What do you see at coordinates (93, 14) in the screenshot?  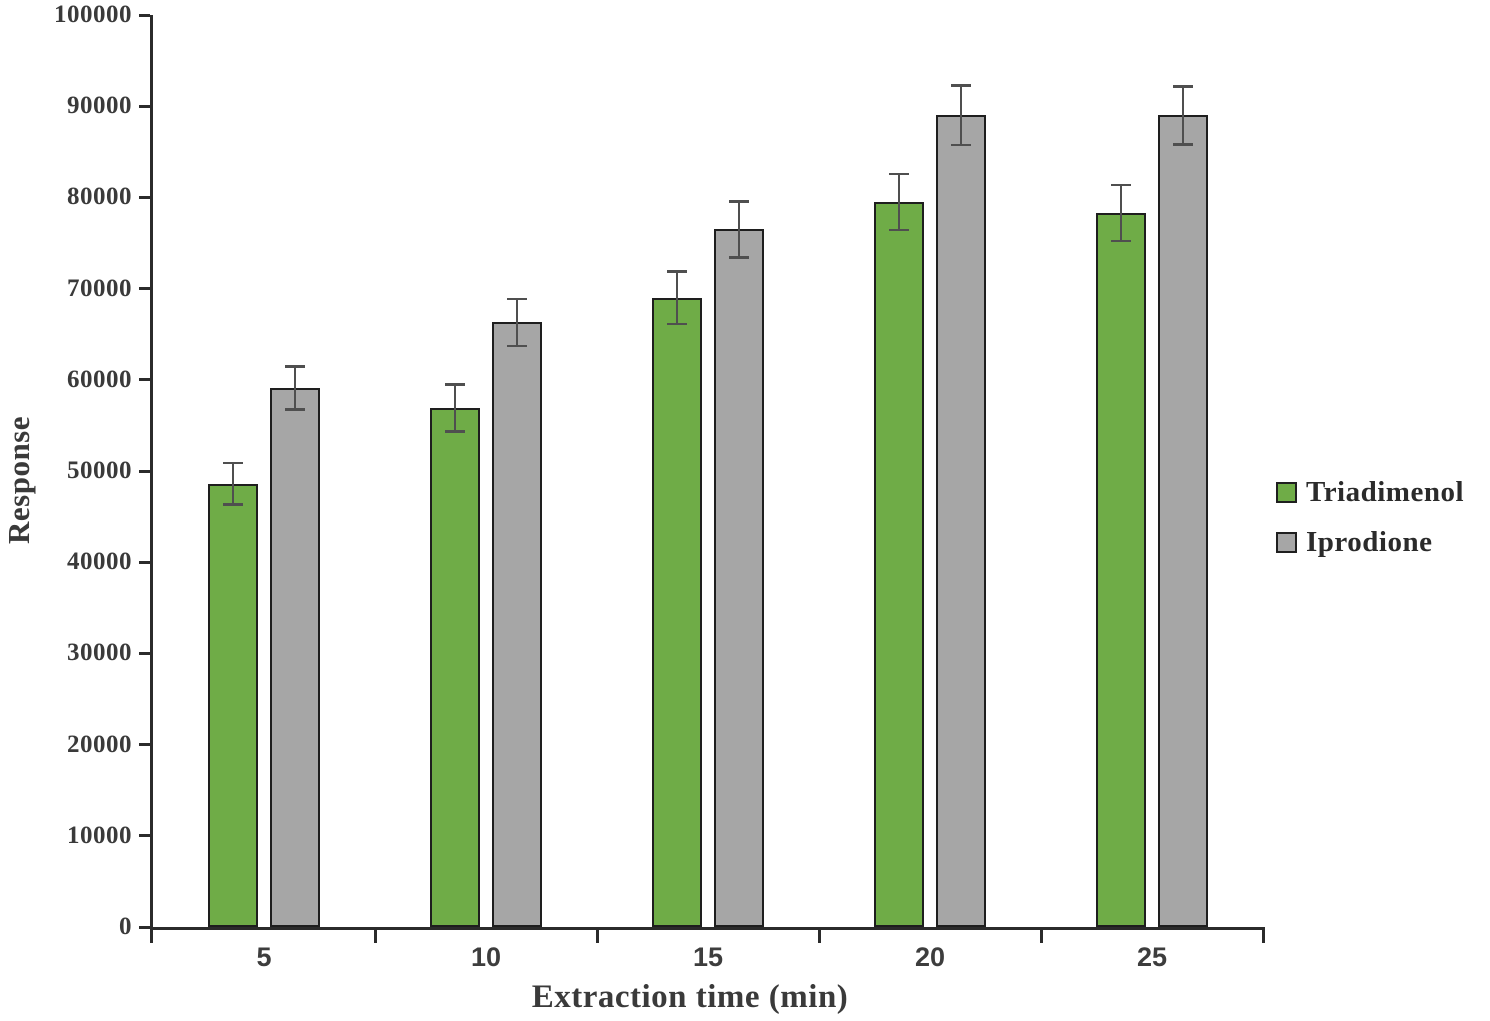 I see `y-axis-tick-label: 100000` at bounding box center [93, 14].